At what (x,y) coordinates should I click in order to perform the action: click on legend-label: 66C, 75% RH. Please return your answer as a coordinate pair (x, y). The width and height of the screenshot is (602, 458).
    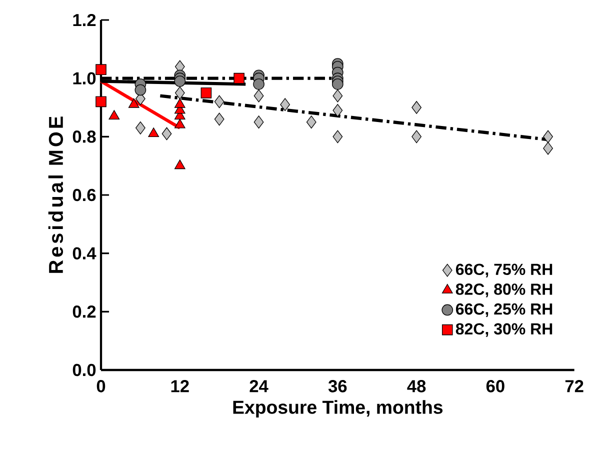
    Looking at the image, I should click on (504, 271).